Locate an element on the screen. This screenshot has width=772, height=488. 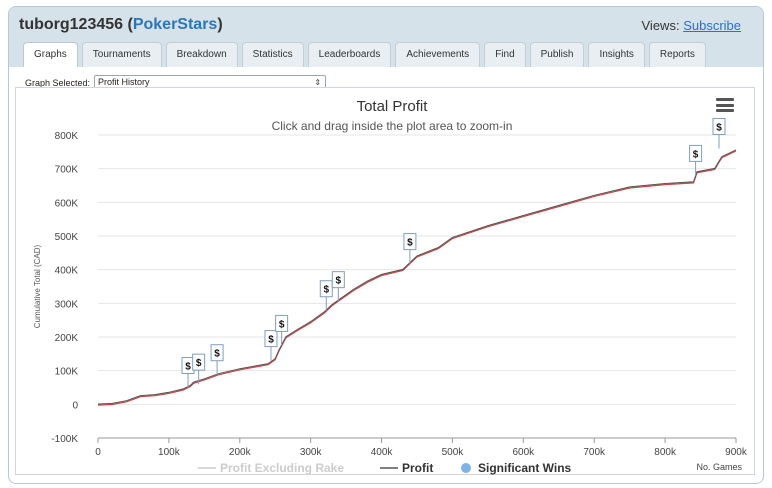
y-tick-label: 100K is located at coordinates (67, 372).